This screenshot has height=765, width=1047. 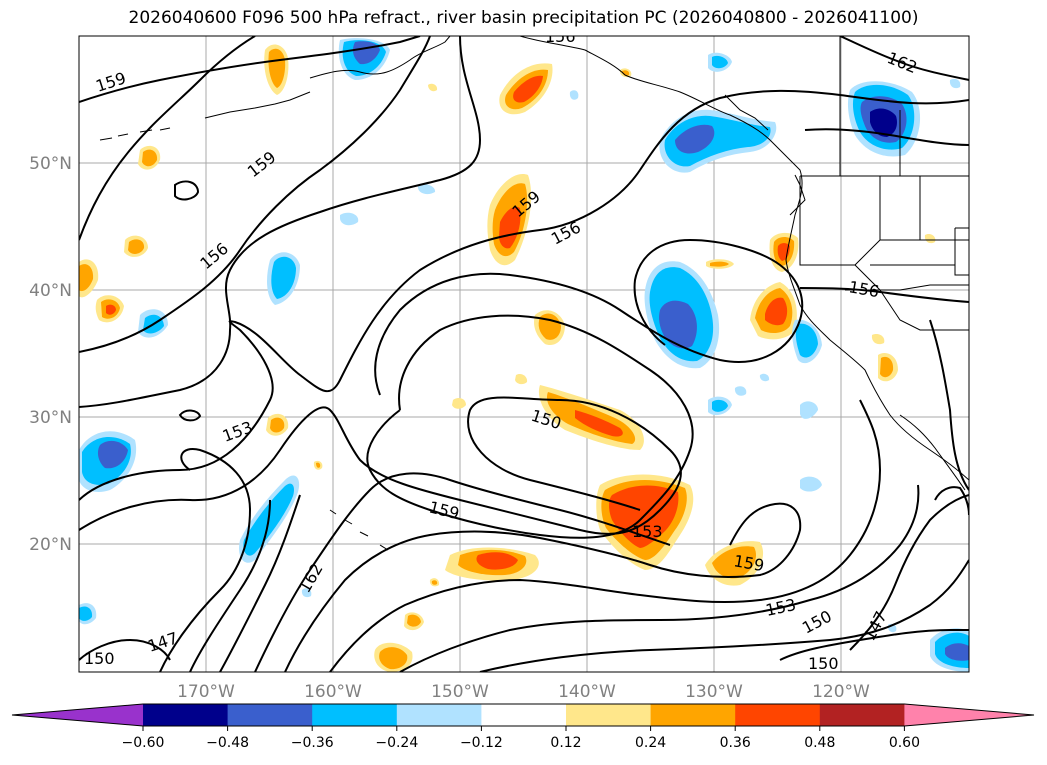 I want to click on colorbar-tick-label: 0.24, so click(x=650, y=743).